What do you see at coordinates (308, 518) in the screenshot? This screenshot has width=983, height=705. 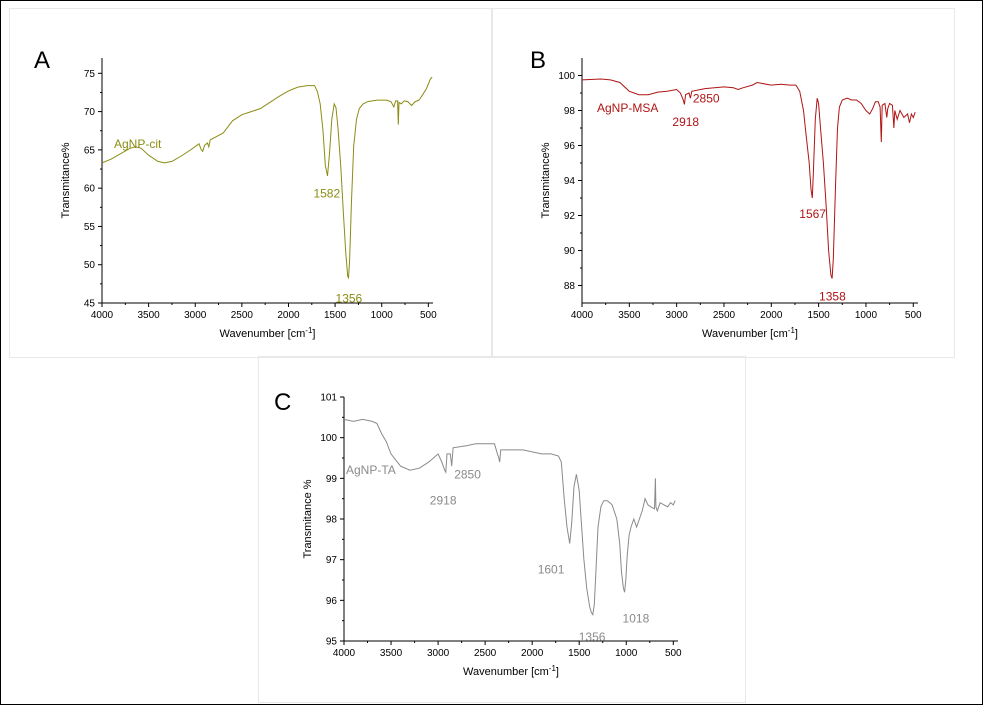 I see `y-axis-label-c: Transmitance %` at bounding box center [308, 518].